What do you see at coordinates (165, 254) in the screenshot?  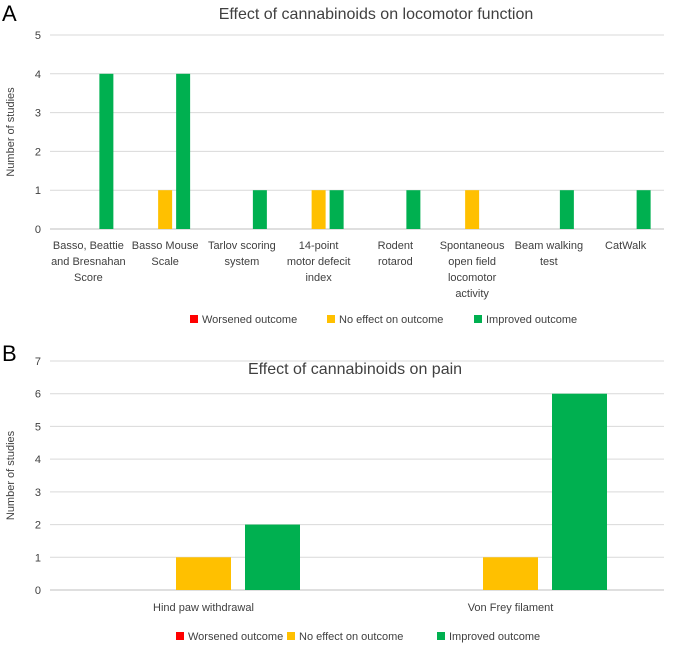 I see `x-category-label: Basso Mouse Scale` at bounding box center [165, 254].